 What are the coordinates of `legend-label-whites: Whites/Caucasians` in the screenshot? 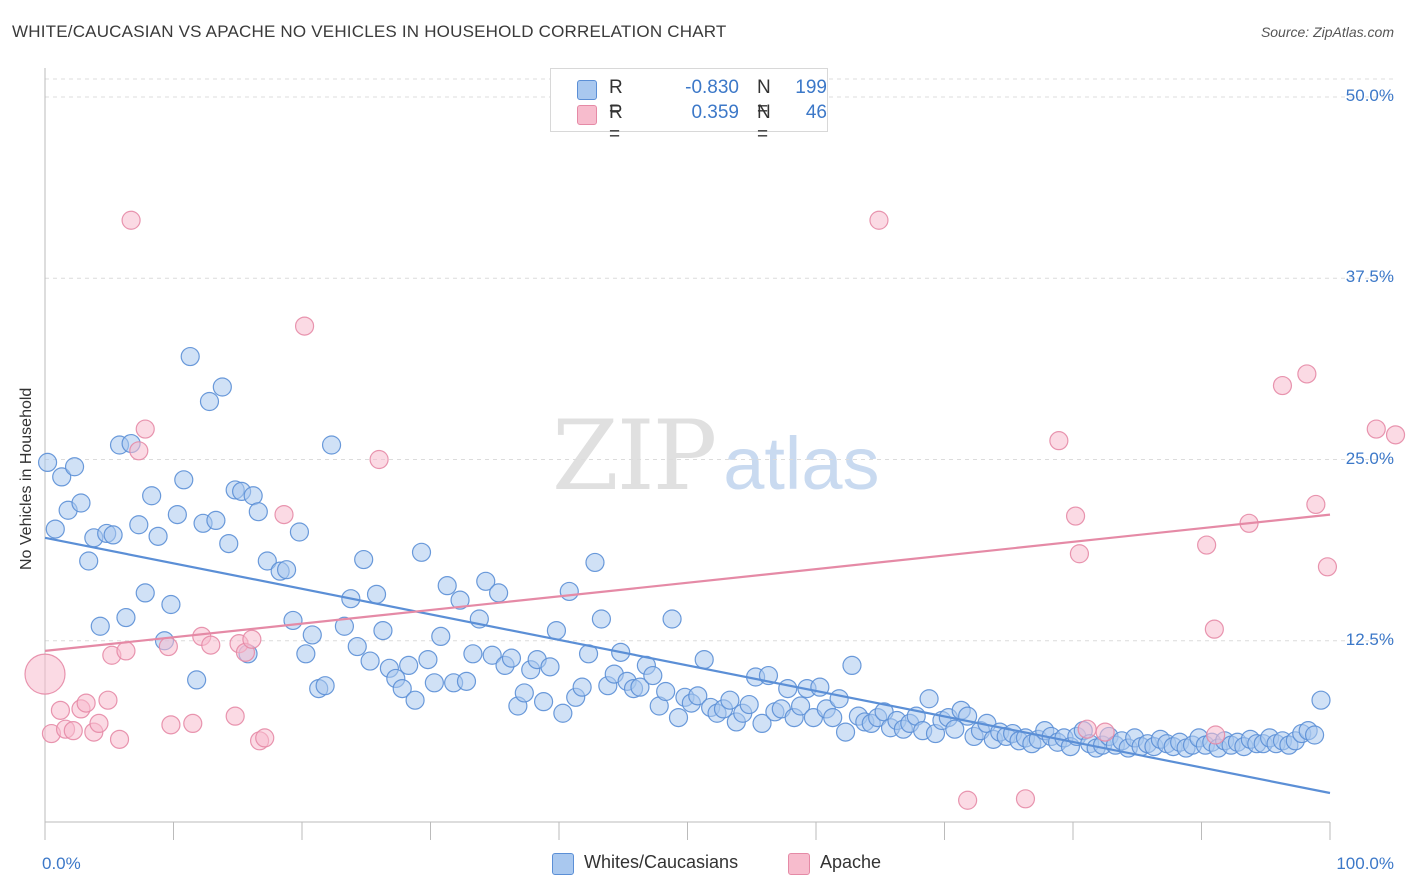 It's located at (661, 862).